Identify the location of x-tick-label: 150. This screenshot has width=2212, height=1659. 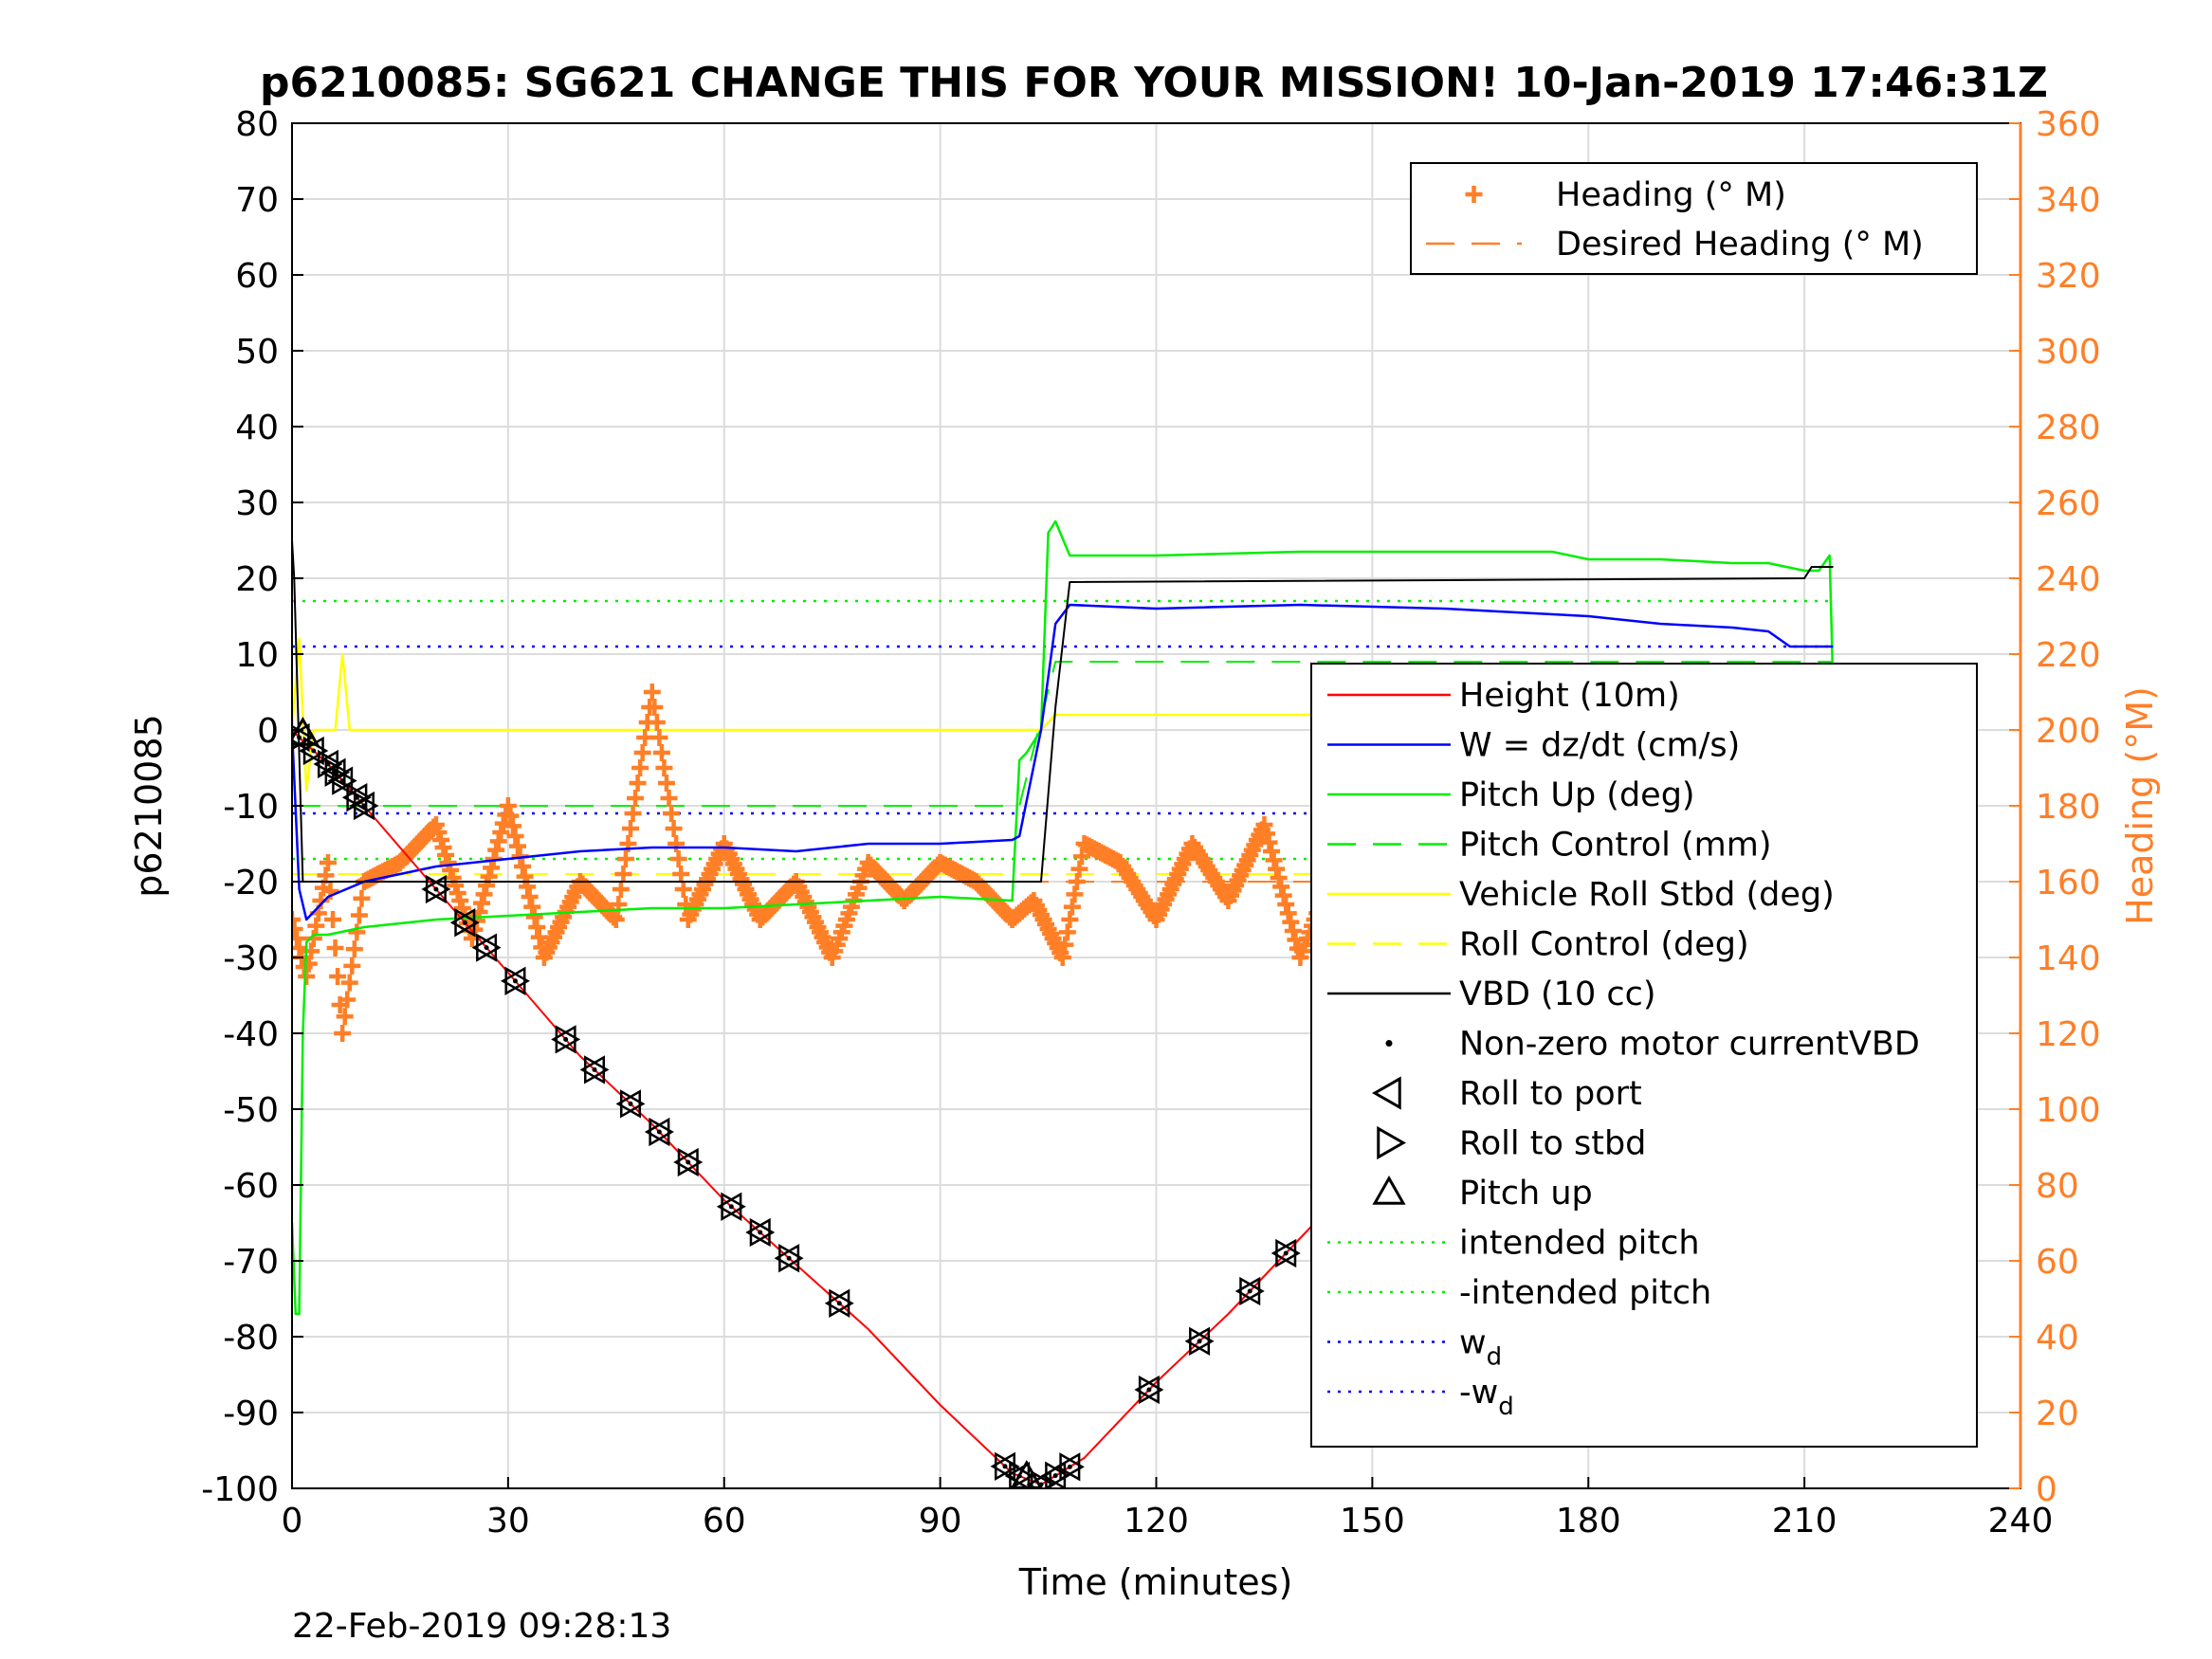
(1372, 1521).